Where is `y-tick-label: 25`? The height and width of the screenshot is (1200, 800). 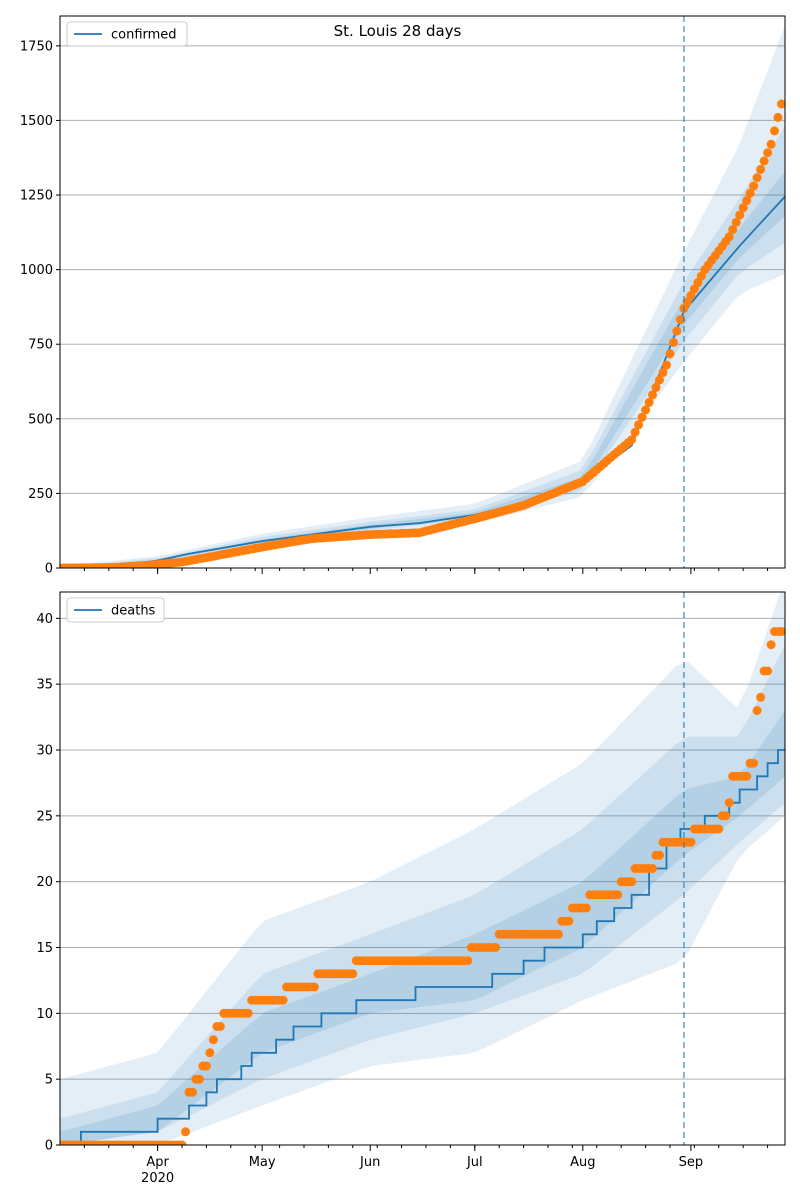
y-tick-label: 25 is located at coordinates (44, 816).